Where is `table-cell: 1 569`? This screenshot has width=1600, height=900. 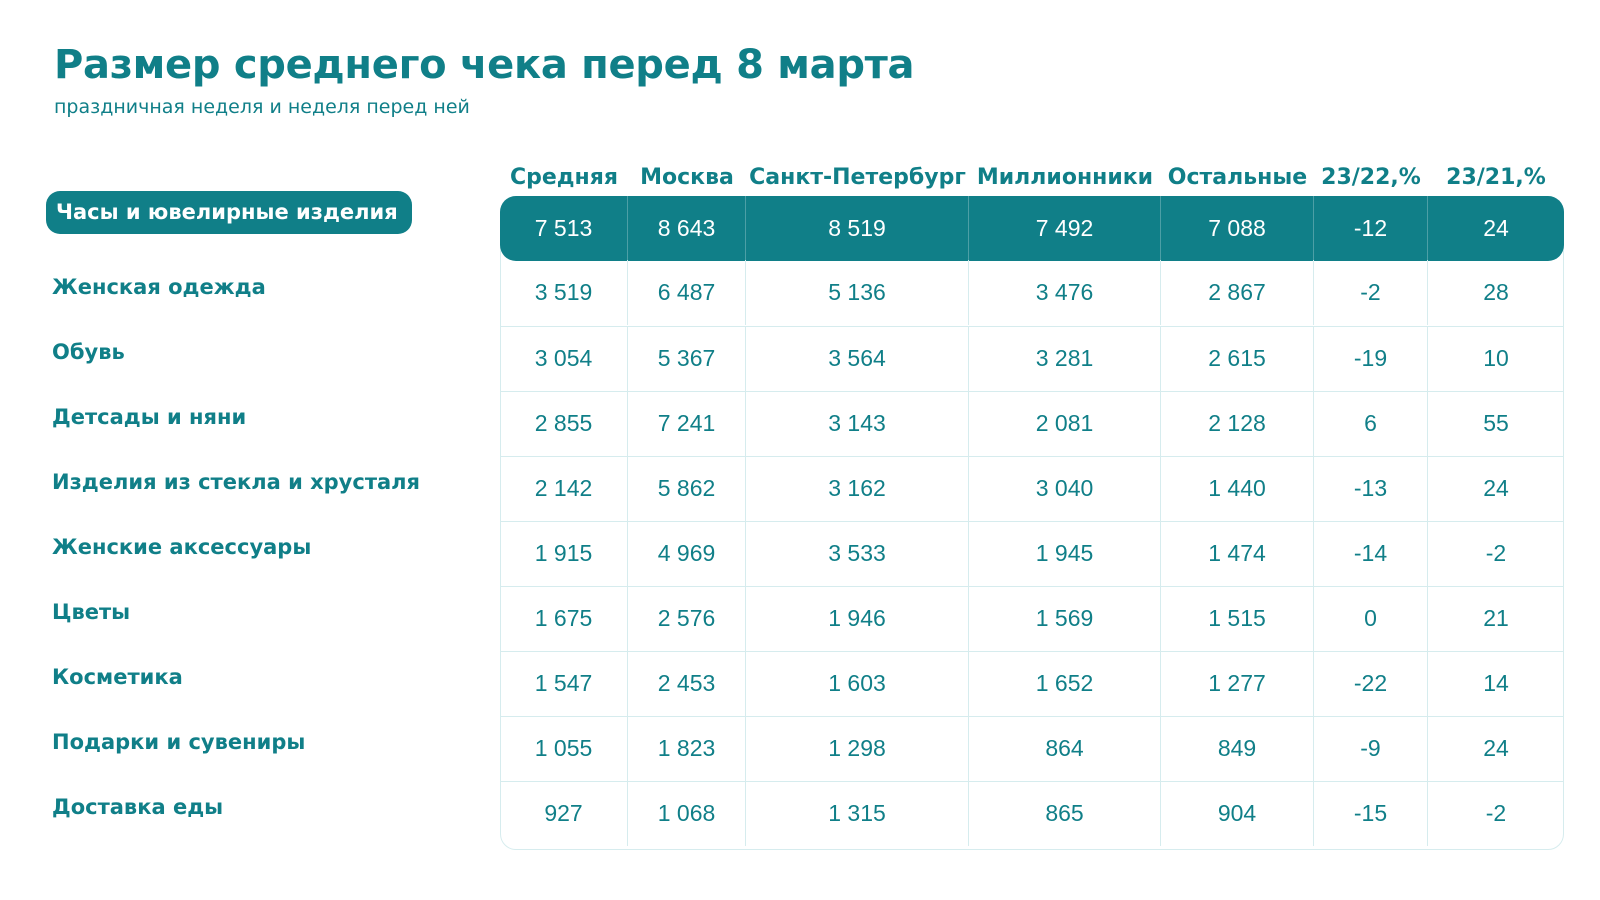
table-cell: 1 569 is located at coordinates (1065, 618).